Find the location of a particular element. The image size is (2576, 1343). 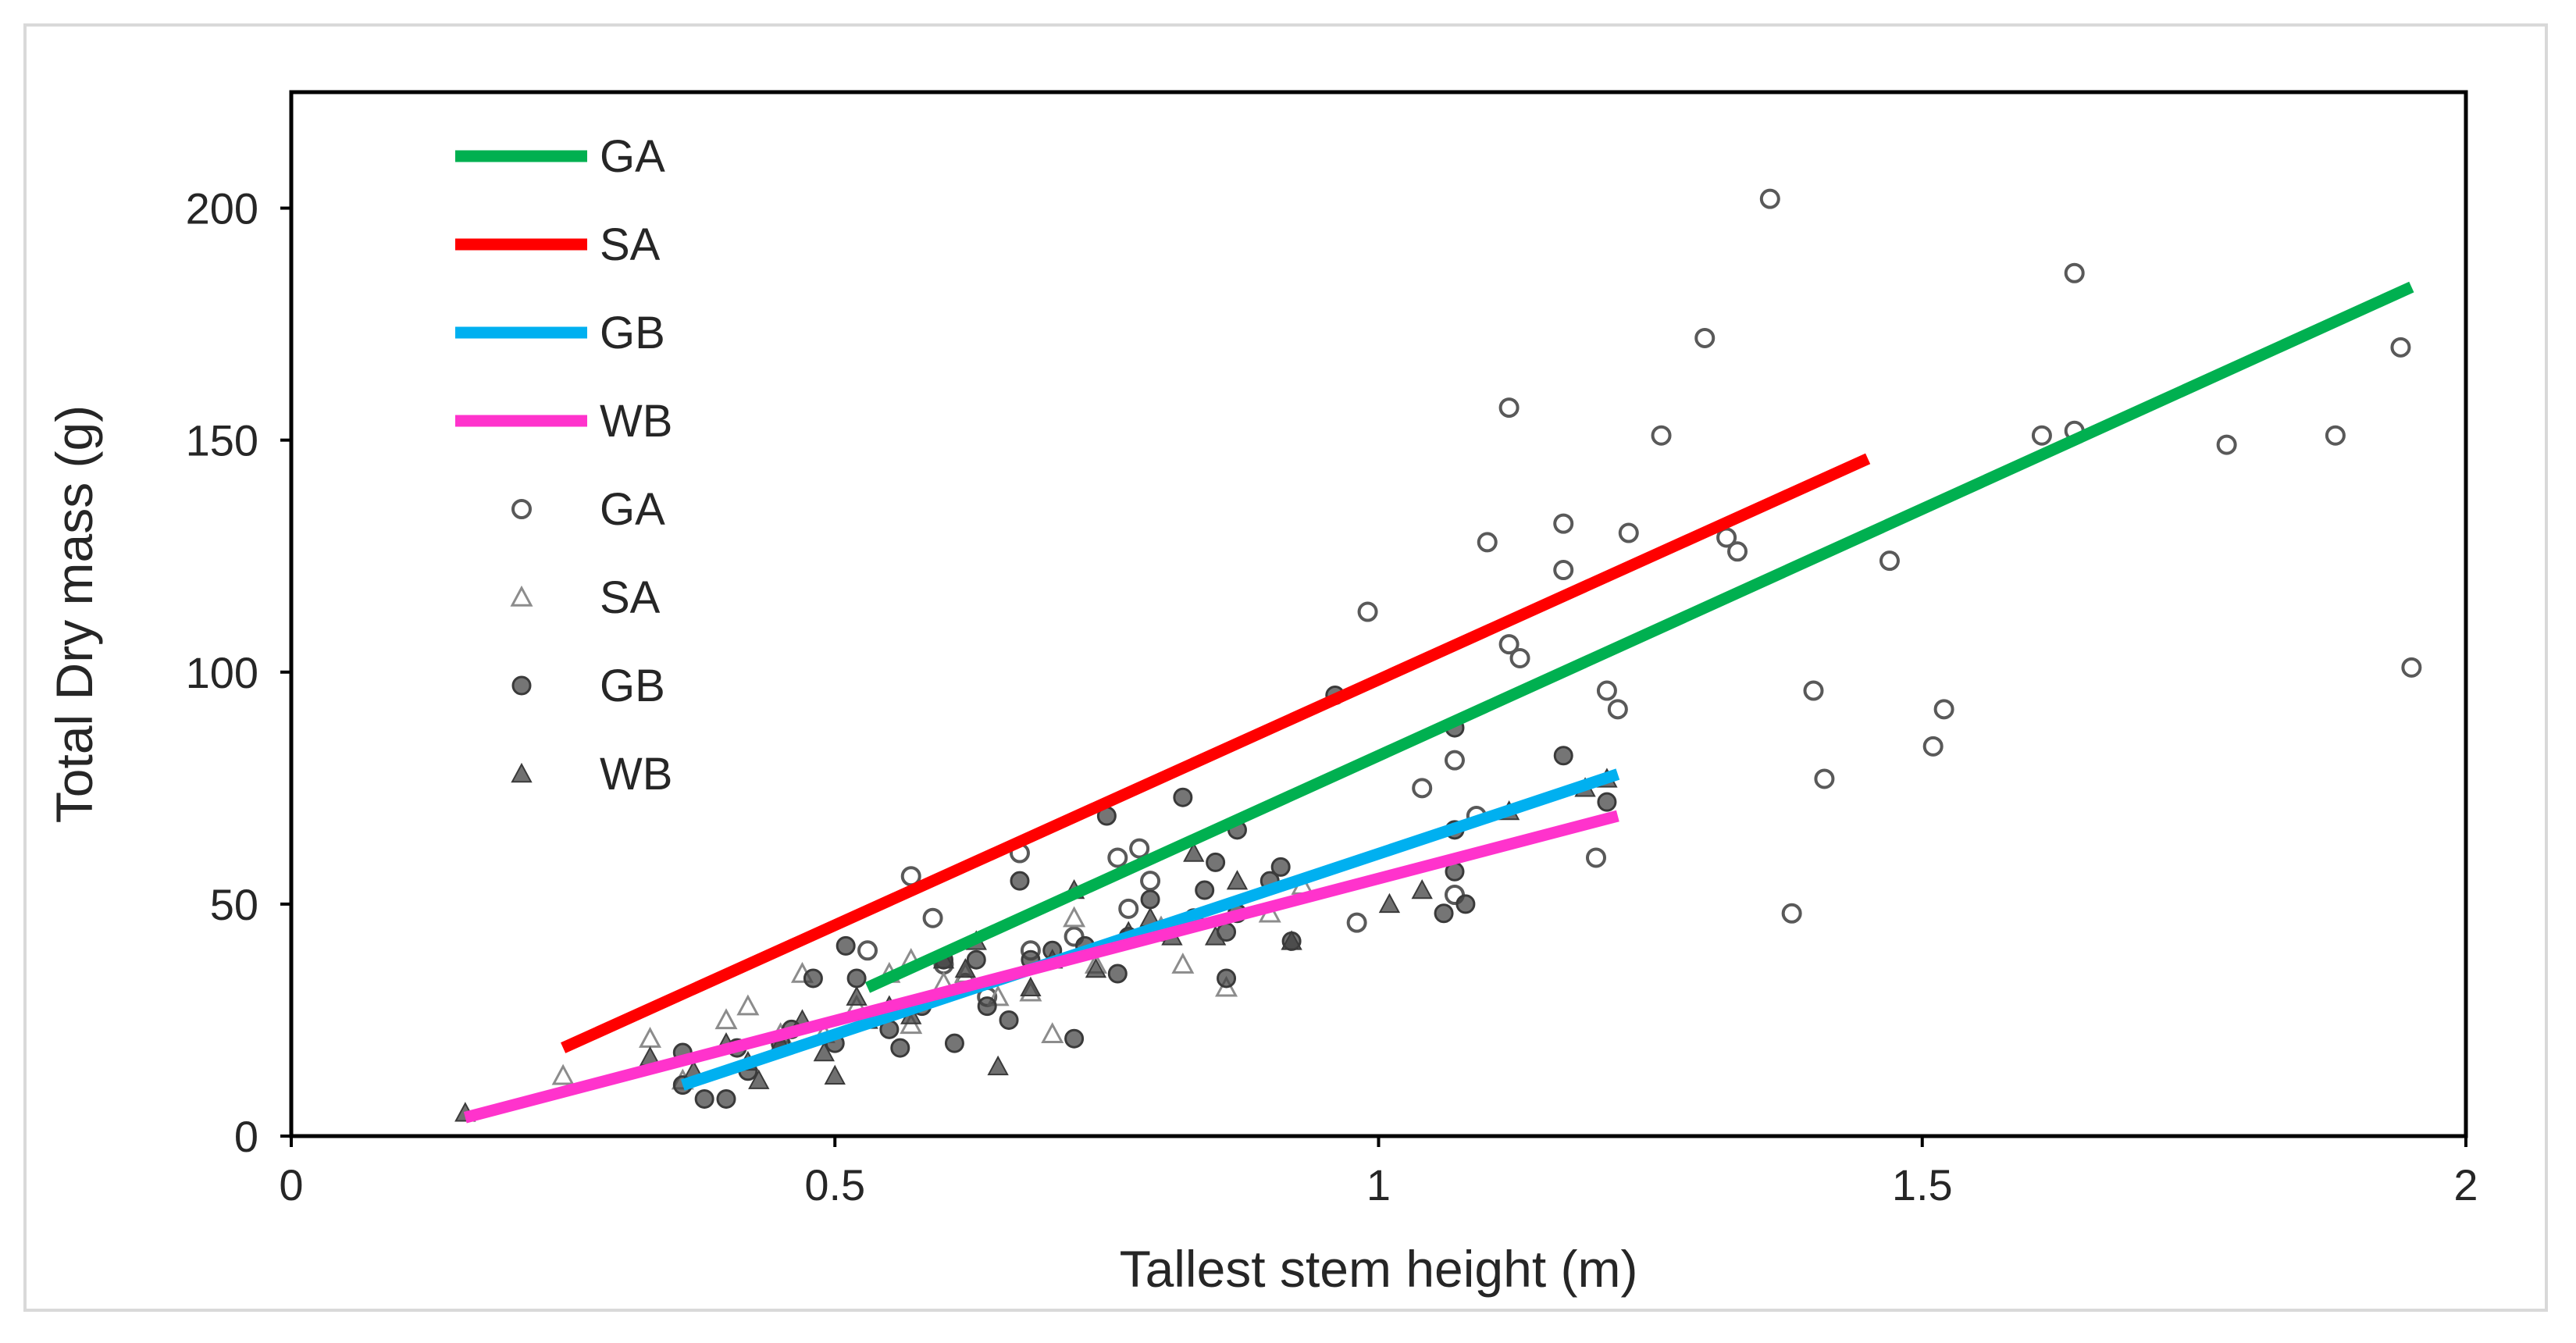

y-tick-label: 0 is located at coordinates (246, 1136).